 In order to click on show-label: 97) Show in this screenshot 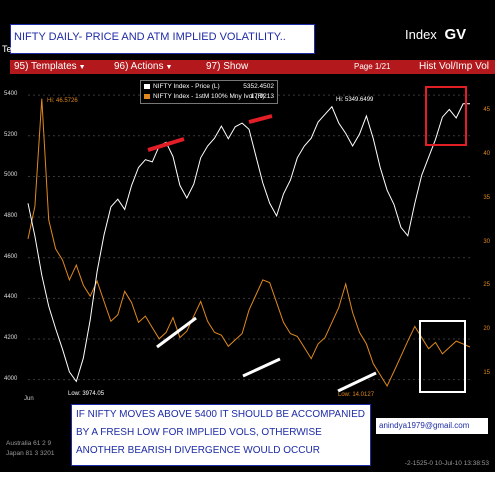, I will do `click(227, 66)`.